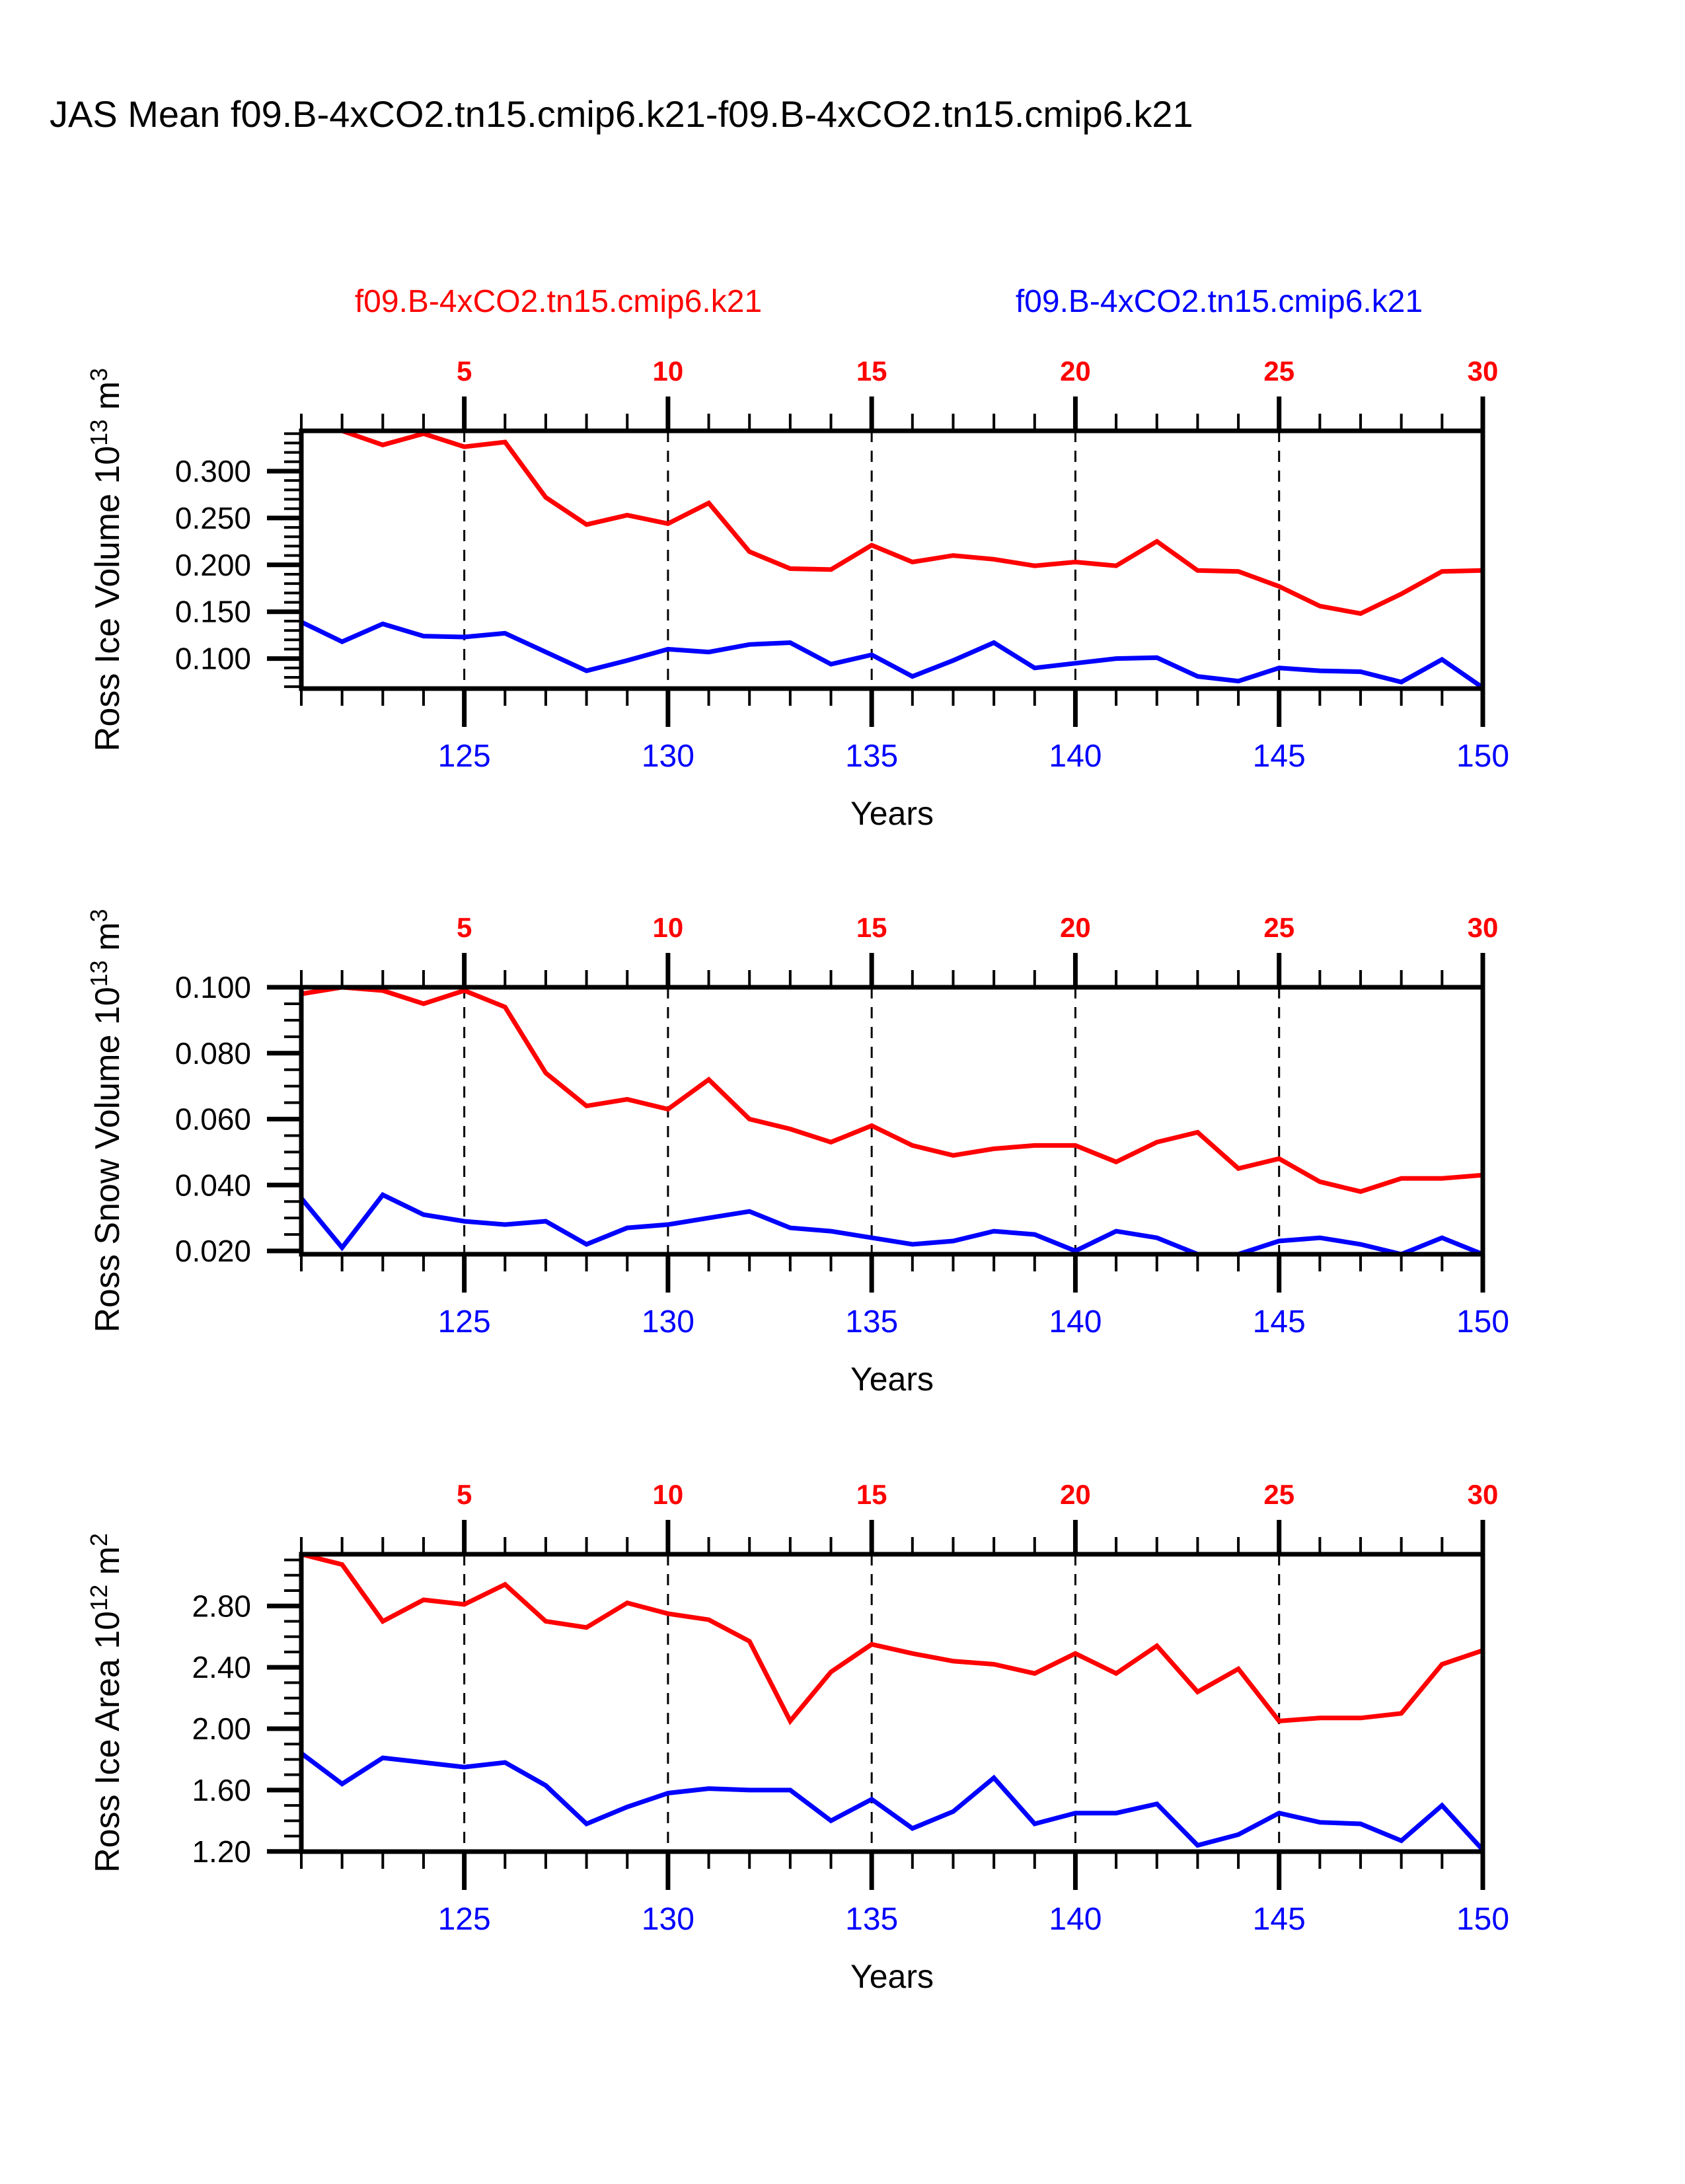 The width and height of the screenshot is (1685, 2184). Describe the element at coordinates (221, 1790) in the screenshot. I see `y-tick-label: 1.60` at that location.